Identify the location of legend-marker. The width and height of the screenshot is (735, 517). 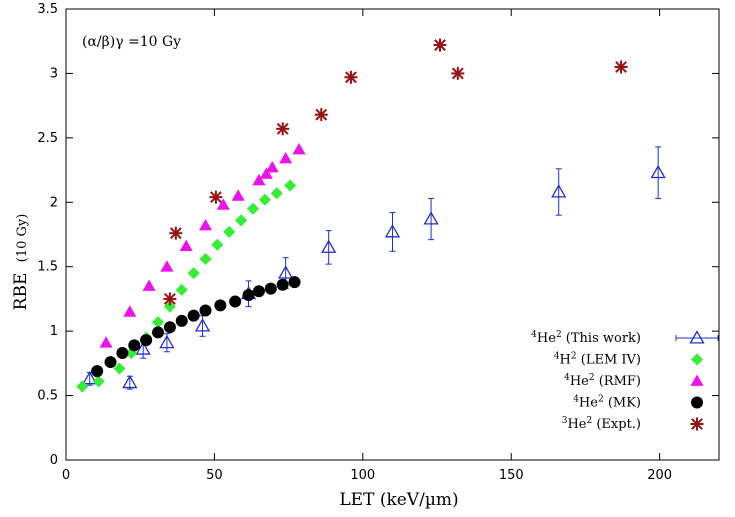
(697, 359).